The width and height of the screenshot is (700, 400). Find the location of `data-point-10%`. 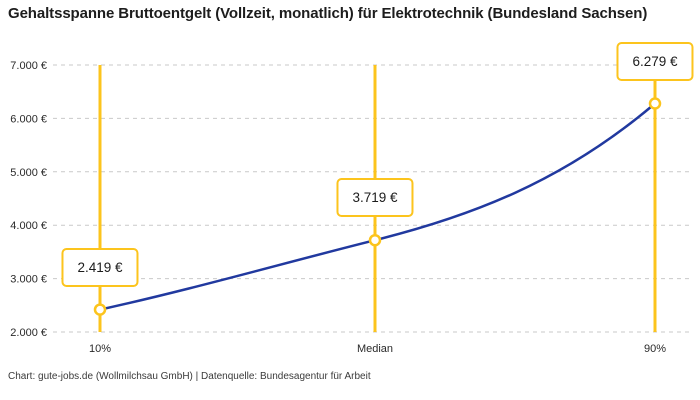

data-point-10% is located at coordinates (100, 309).